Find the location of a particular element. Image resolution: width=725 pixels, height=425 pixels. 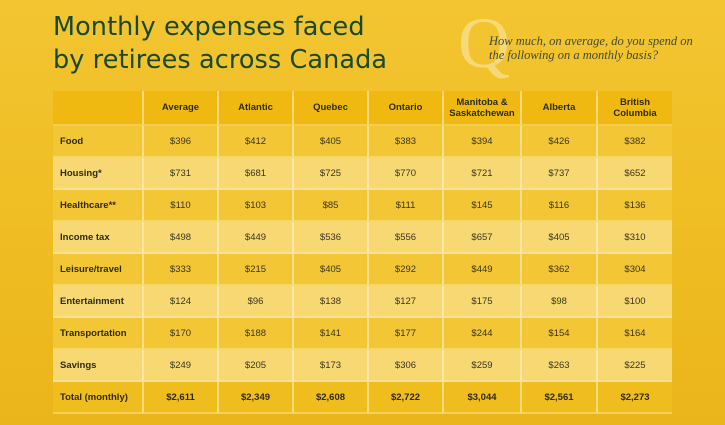

table-cell: $721 is located at coordinates (481, 174).